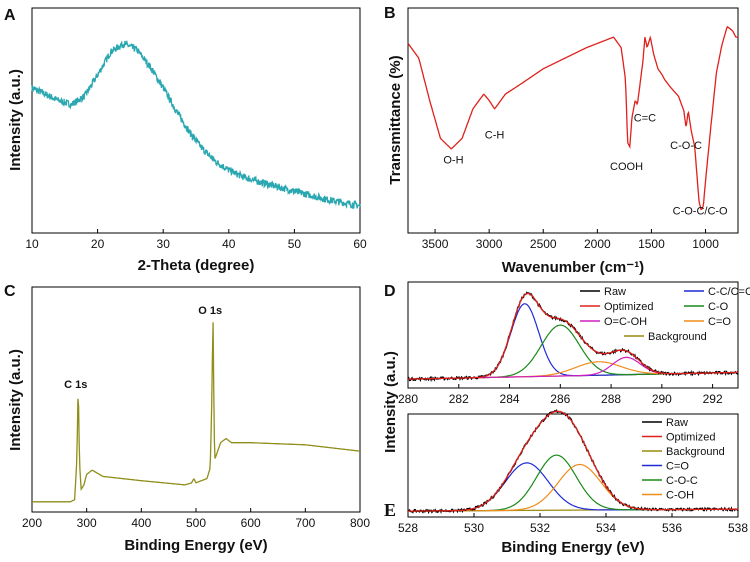  I want to click on panel-c-xtick-label: 300, so click(87, 523).